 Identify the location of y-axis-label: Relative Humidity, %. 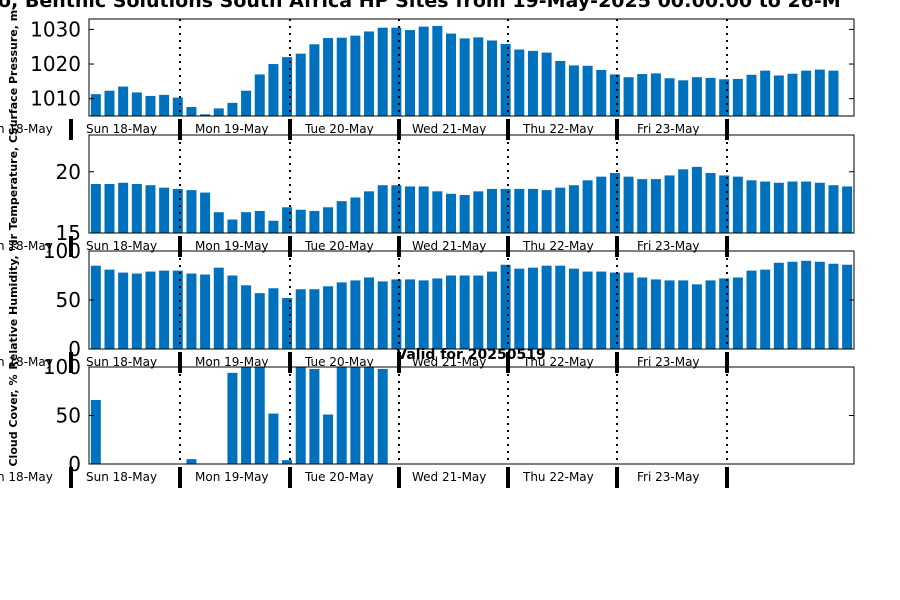
(13, 304).